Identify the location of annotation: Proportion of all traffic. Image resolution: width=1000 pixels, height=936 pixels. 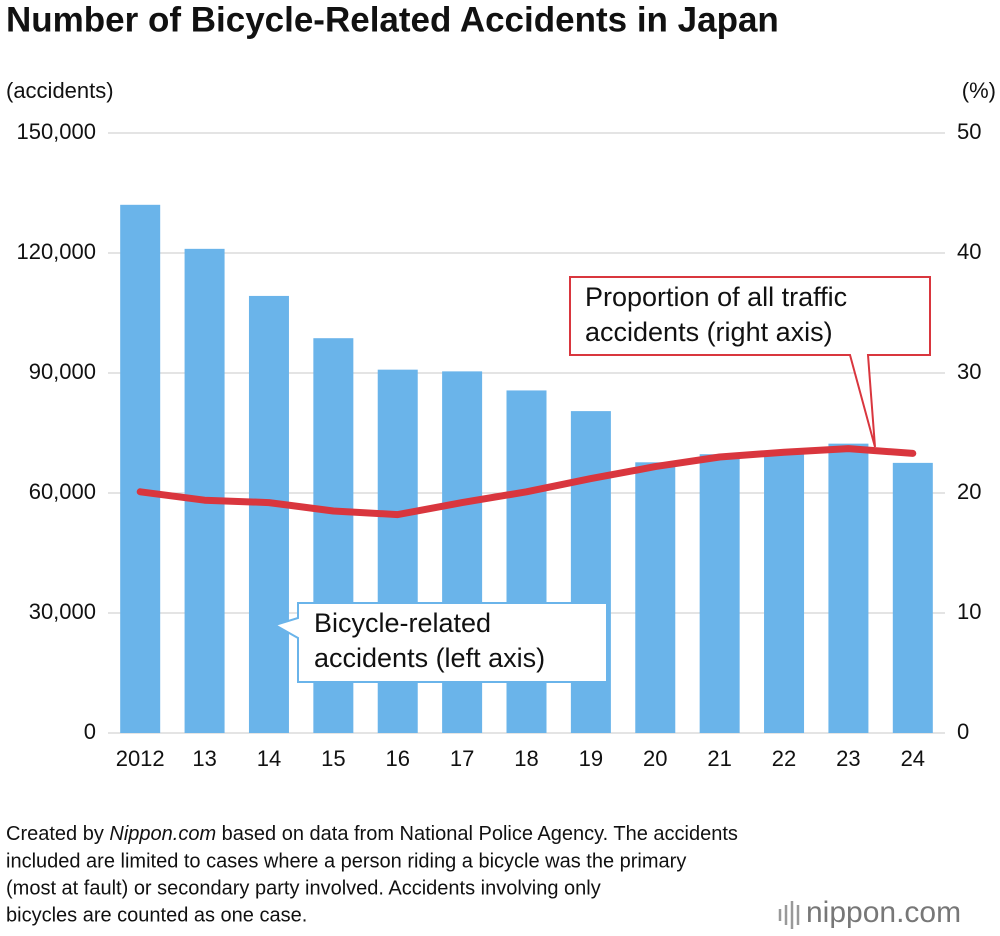
(716, 297).